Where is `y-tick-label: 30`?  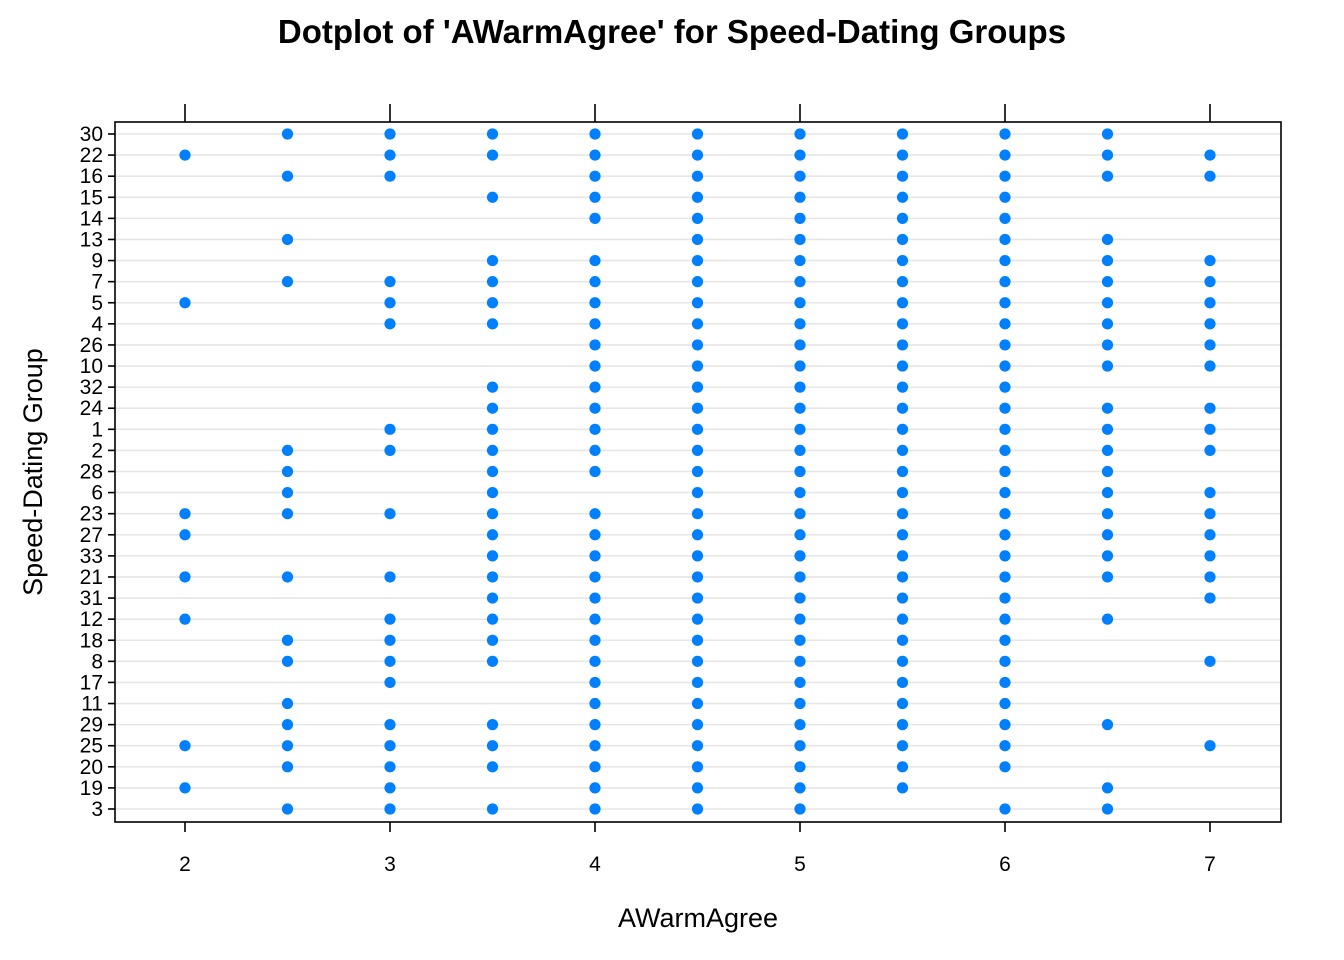
y-tick-label: 30 is located at coordinates (91, 134).